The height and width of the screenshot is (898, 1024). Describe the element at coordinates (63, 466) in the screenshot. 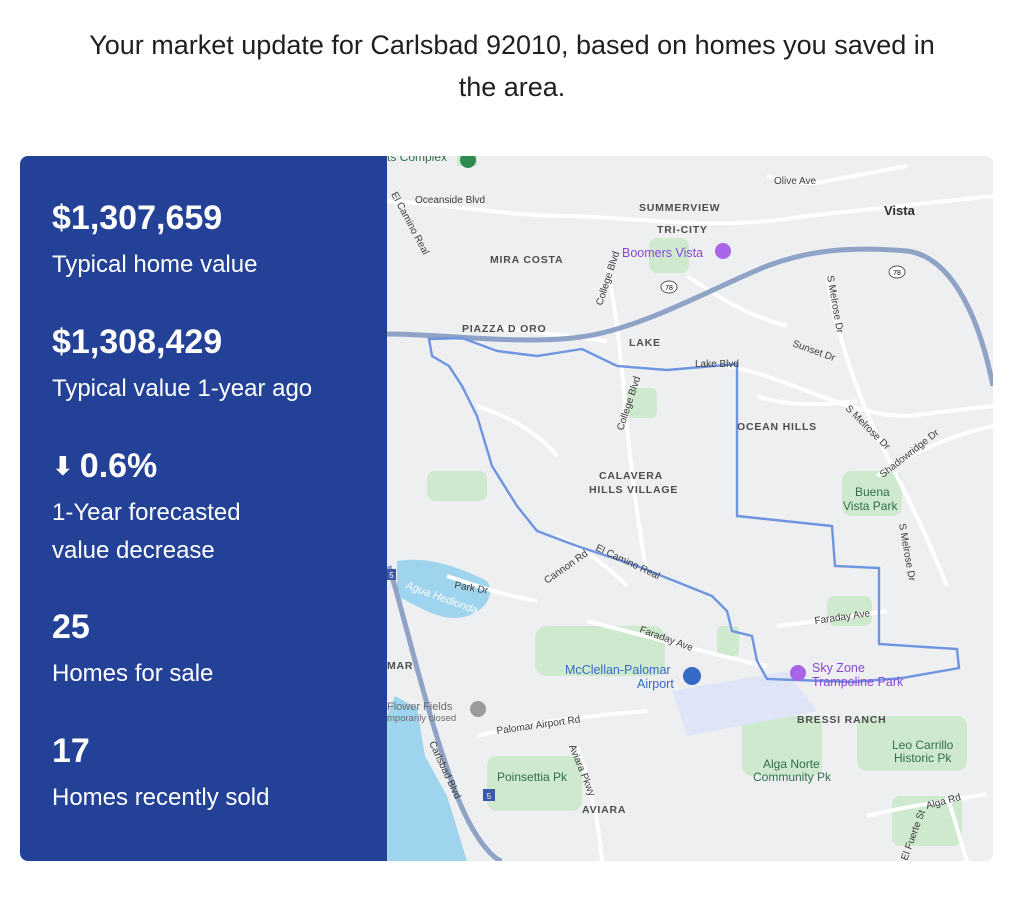

I see `down-arrow-icon: ⬇` at that location.